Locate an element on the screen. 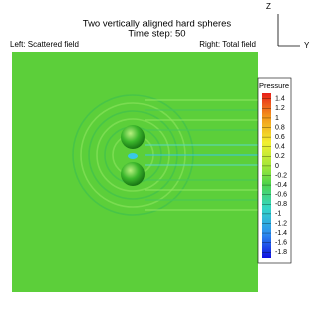  axis-triad: Z Y is located at coordinates (288, 26).